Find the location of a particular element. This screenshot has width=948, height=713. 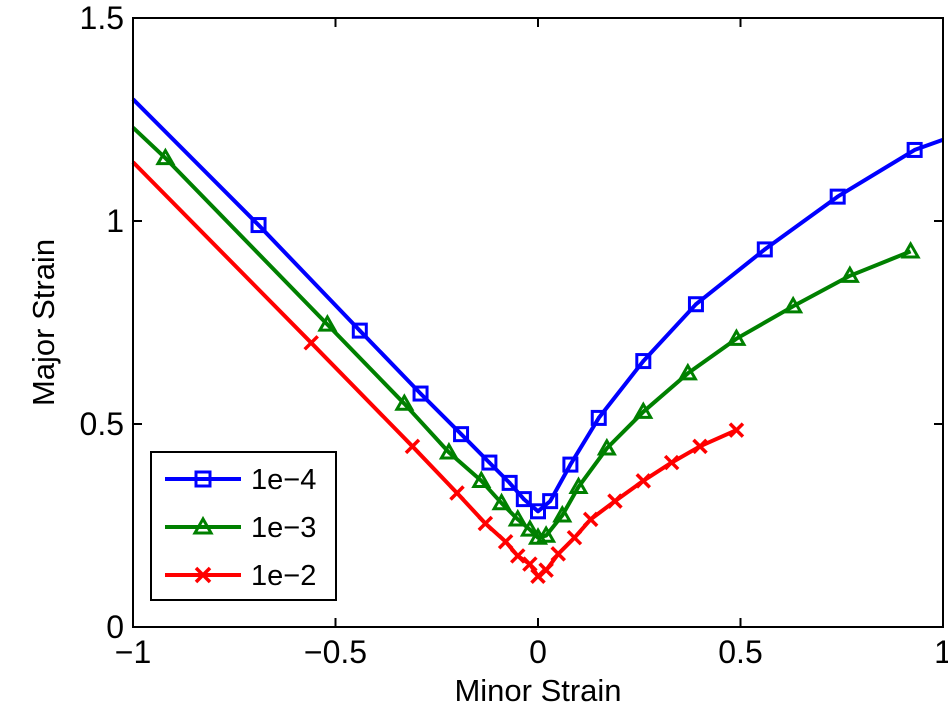

x-tick-label: 0.5 is located at coordinates (740, 652).